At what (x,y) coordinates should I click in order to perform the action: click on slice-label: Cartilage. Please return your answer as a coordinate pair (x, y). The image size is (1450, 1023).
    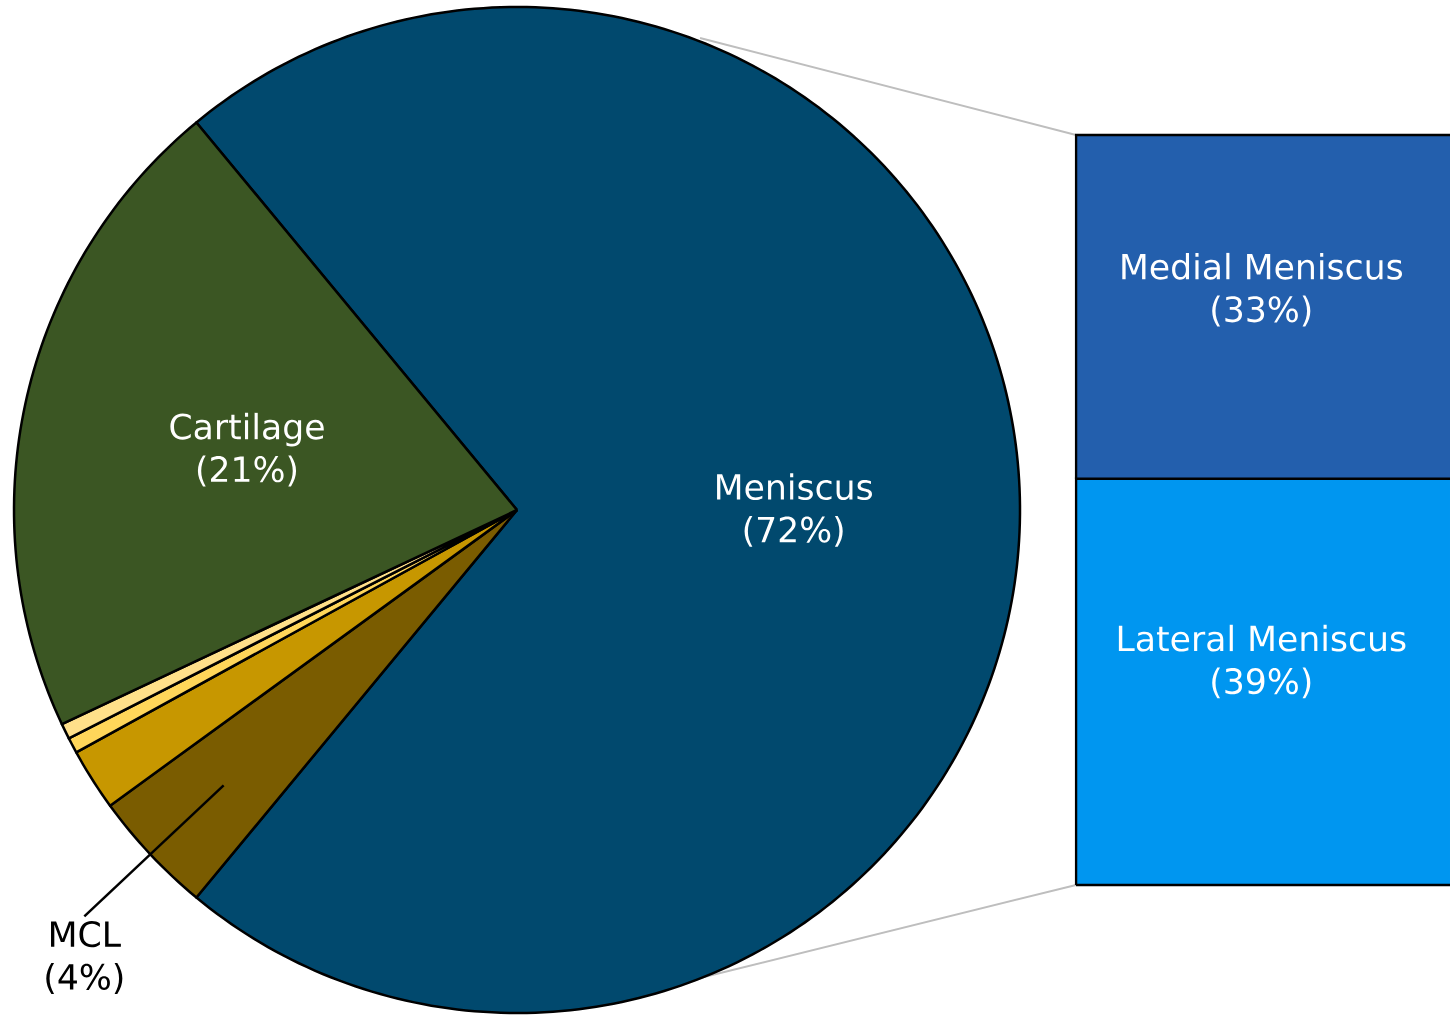
    Looking at the image, I should click on (247, 429).